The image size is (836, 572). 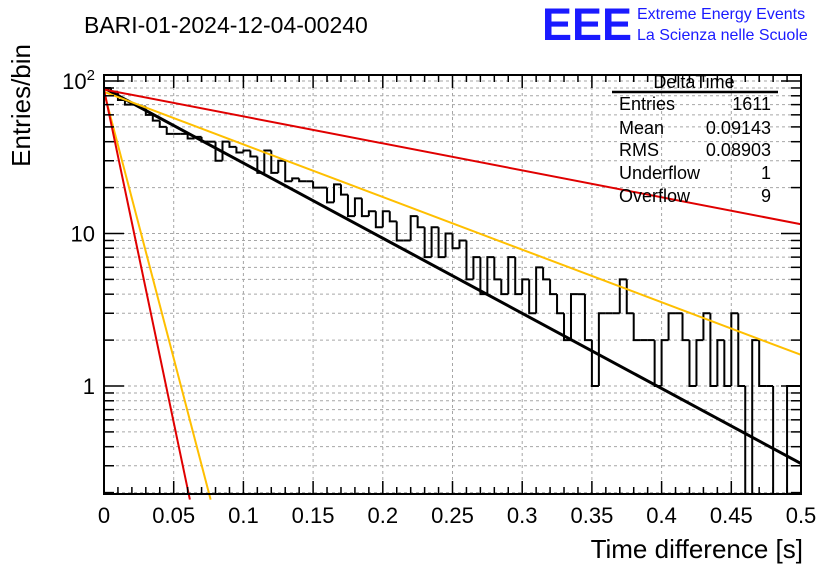 What do you see at coordinates (721, 14) in the screenshot?
I see `logo-line-1: Extreme Energy Events` at bounding box center [721, 14].